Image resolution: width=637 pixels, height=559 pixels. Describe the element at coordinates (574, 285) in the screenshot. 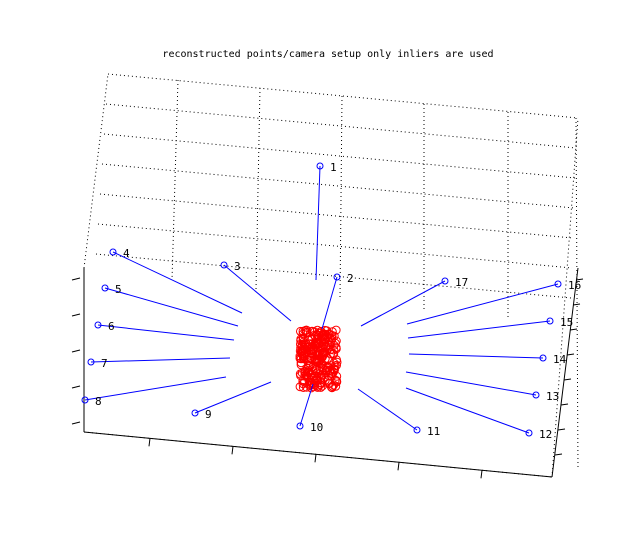

I see `camera-label-16: 16` at that location.